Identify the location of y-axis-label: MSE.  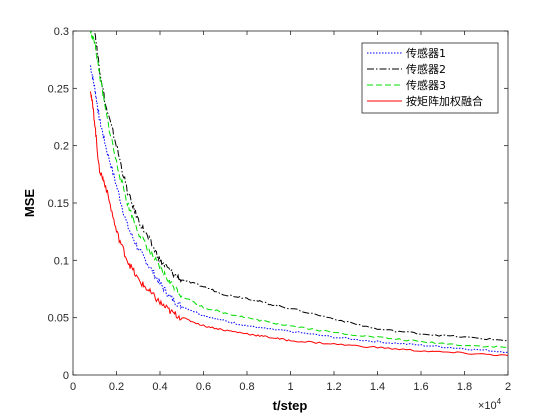
(29, 203).